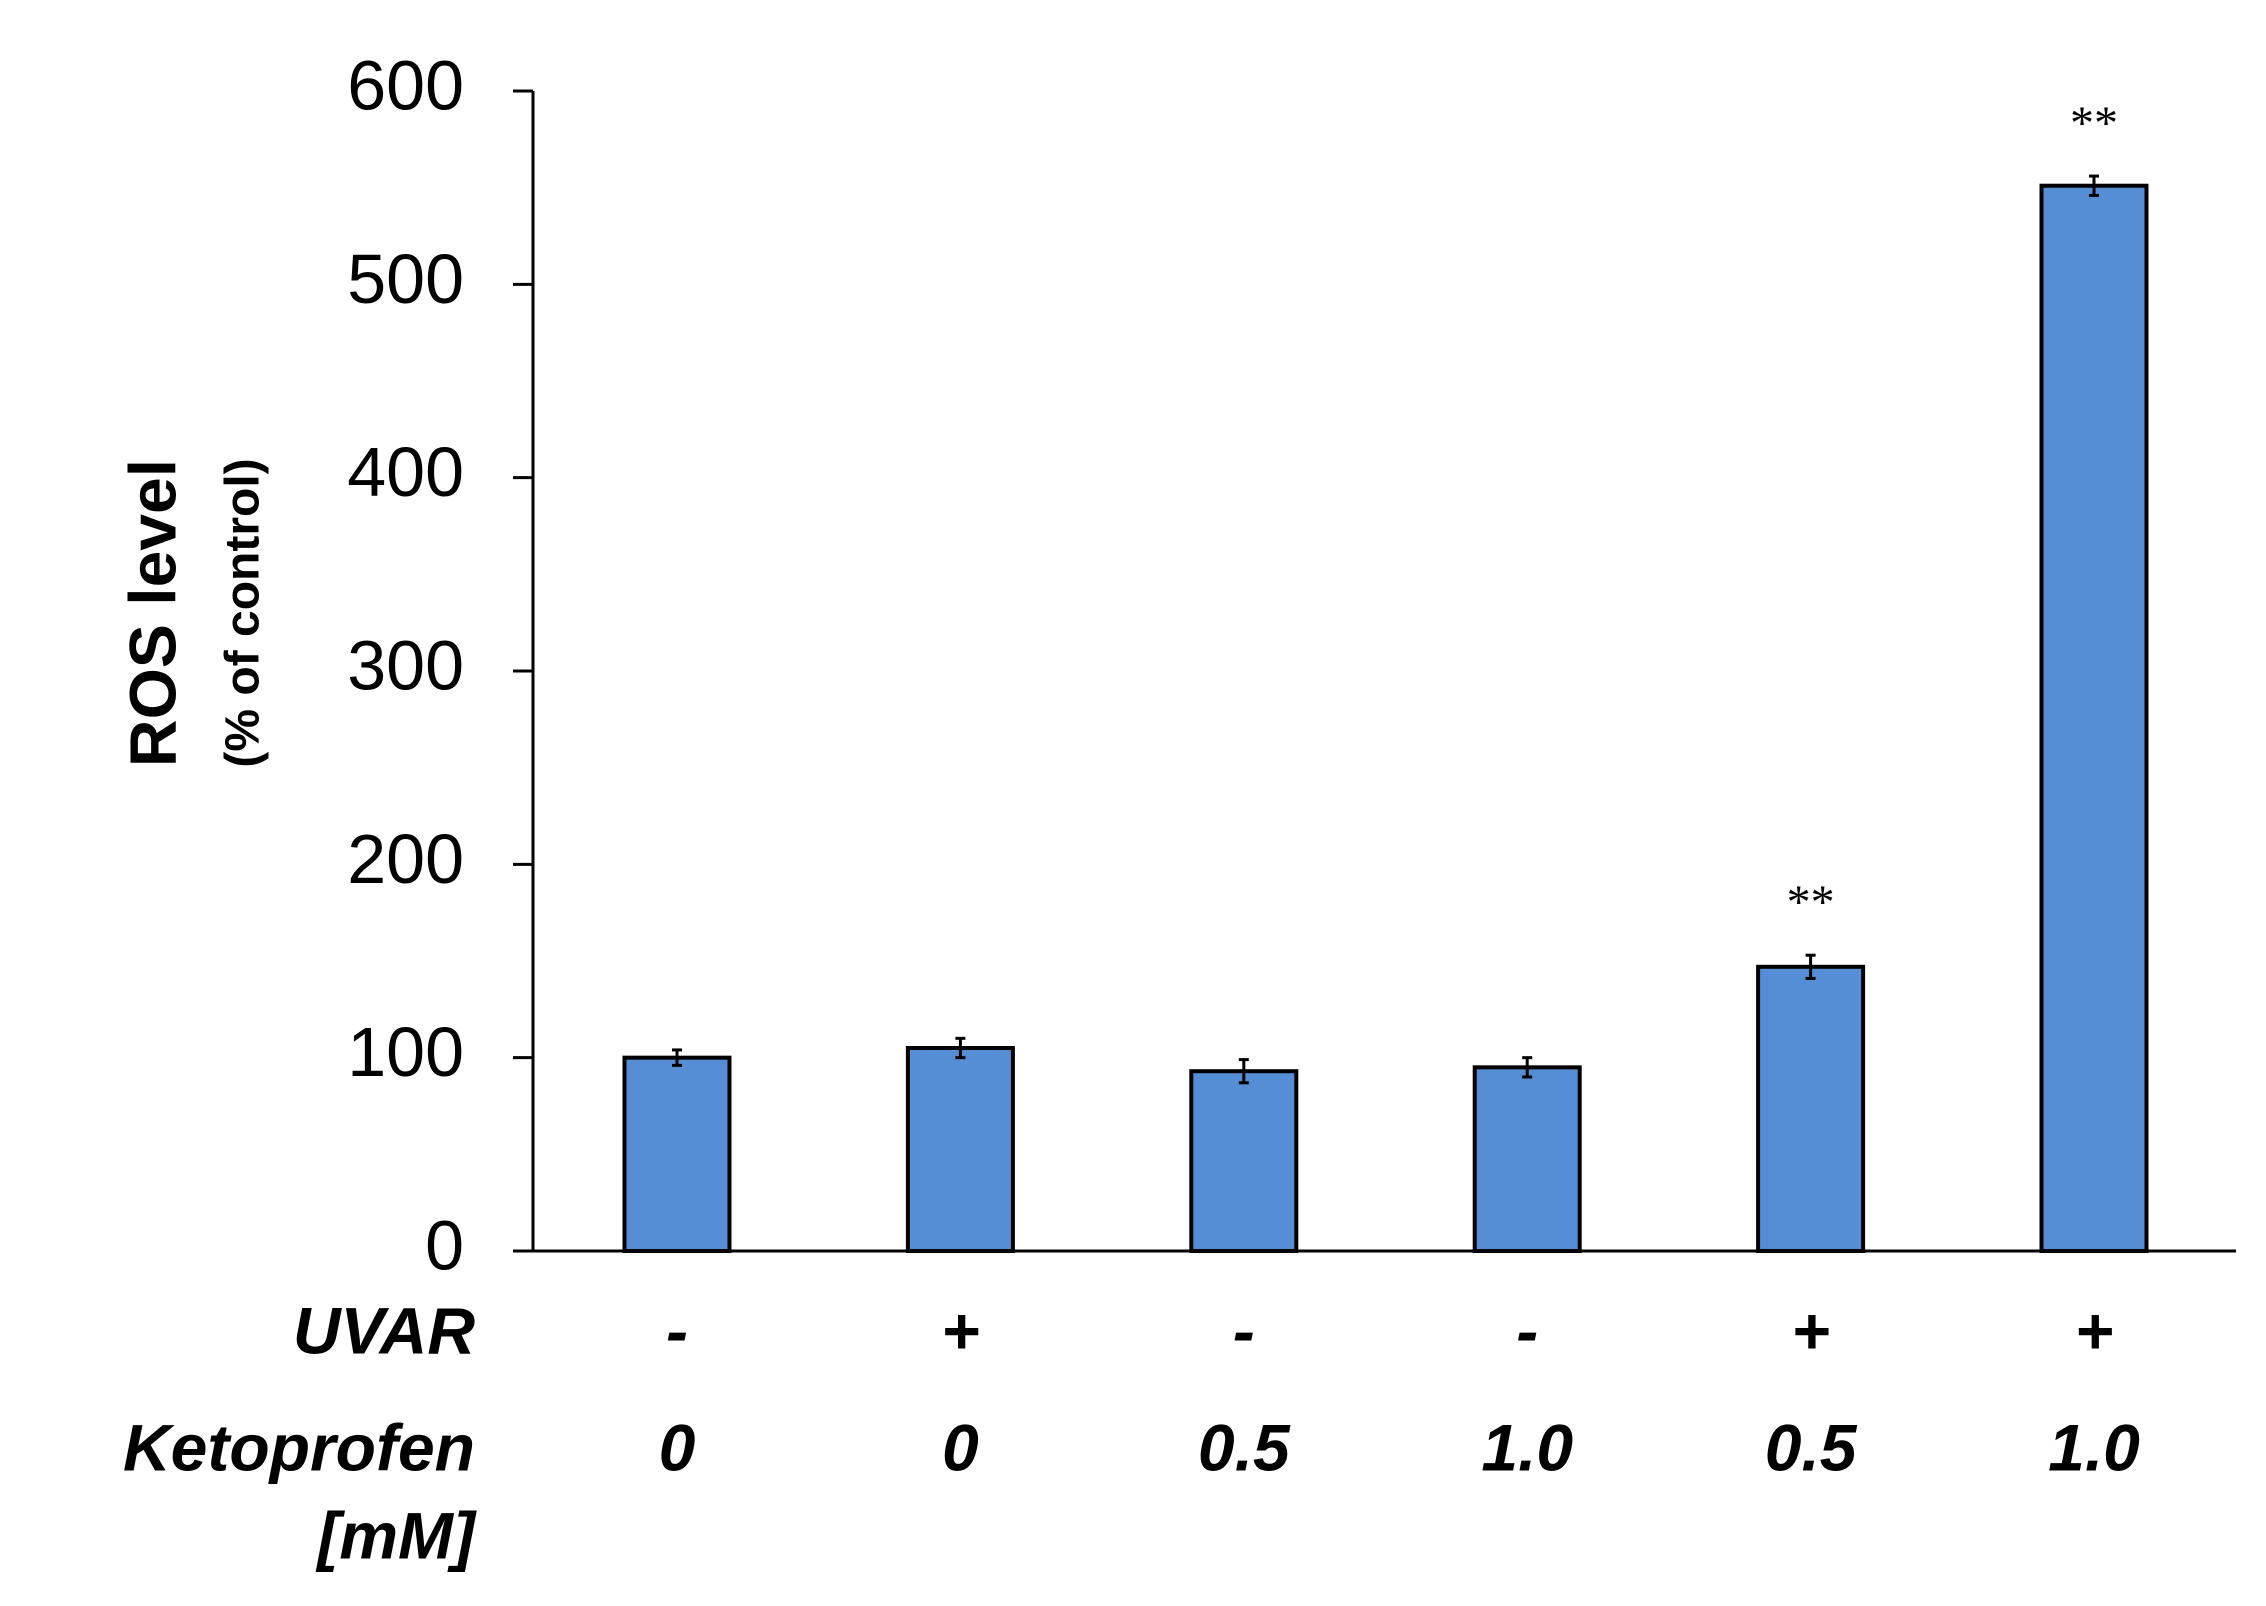  Describe the element at coordinates (396, 1535) in the screenshot. I see `x-row-label: [mM]` at that location.